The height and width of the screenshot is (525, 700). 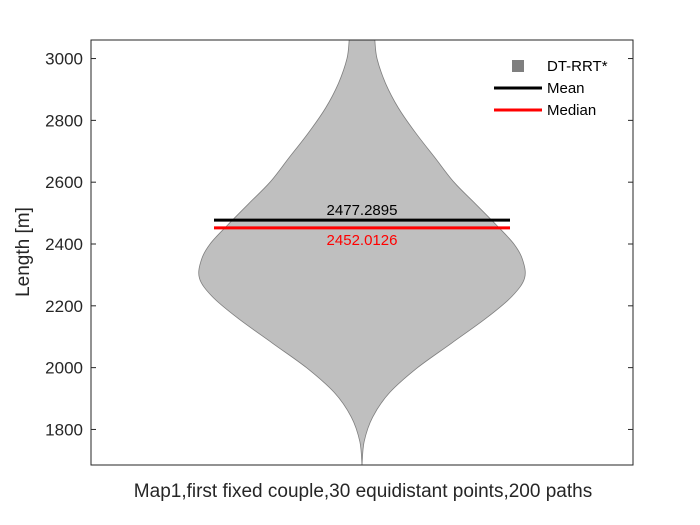 I want to click on legend: DT-RRT* Mean Median, so click(x=551, y=88).